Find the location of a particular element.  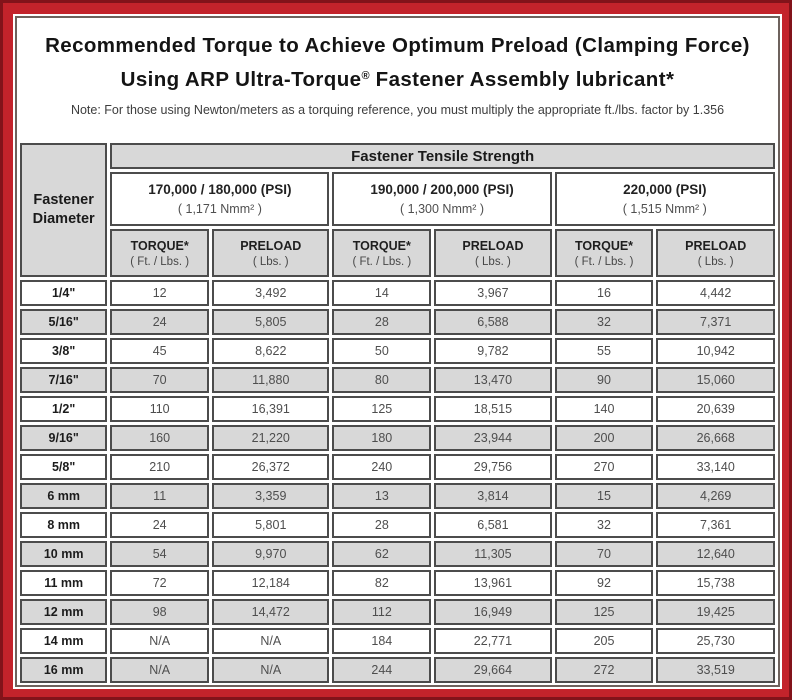

fastener-diameter-cell: 5/16" is located at coordinates (64, 322).